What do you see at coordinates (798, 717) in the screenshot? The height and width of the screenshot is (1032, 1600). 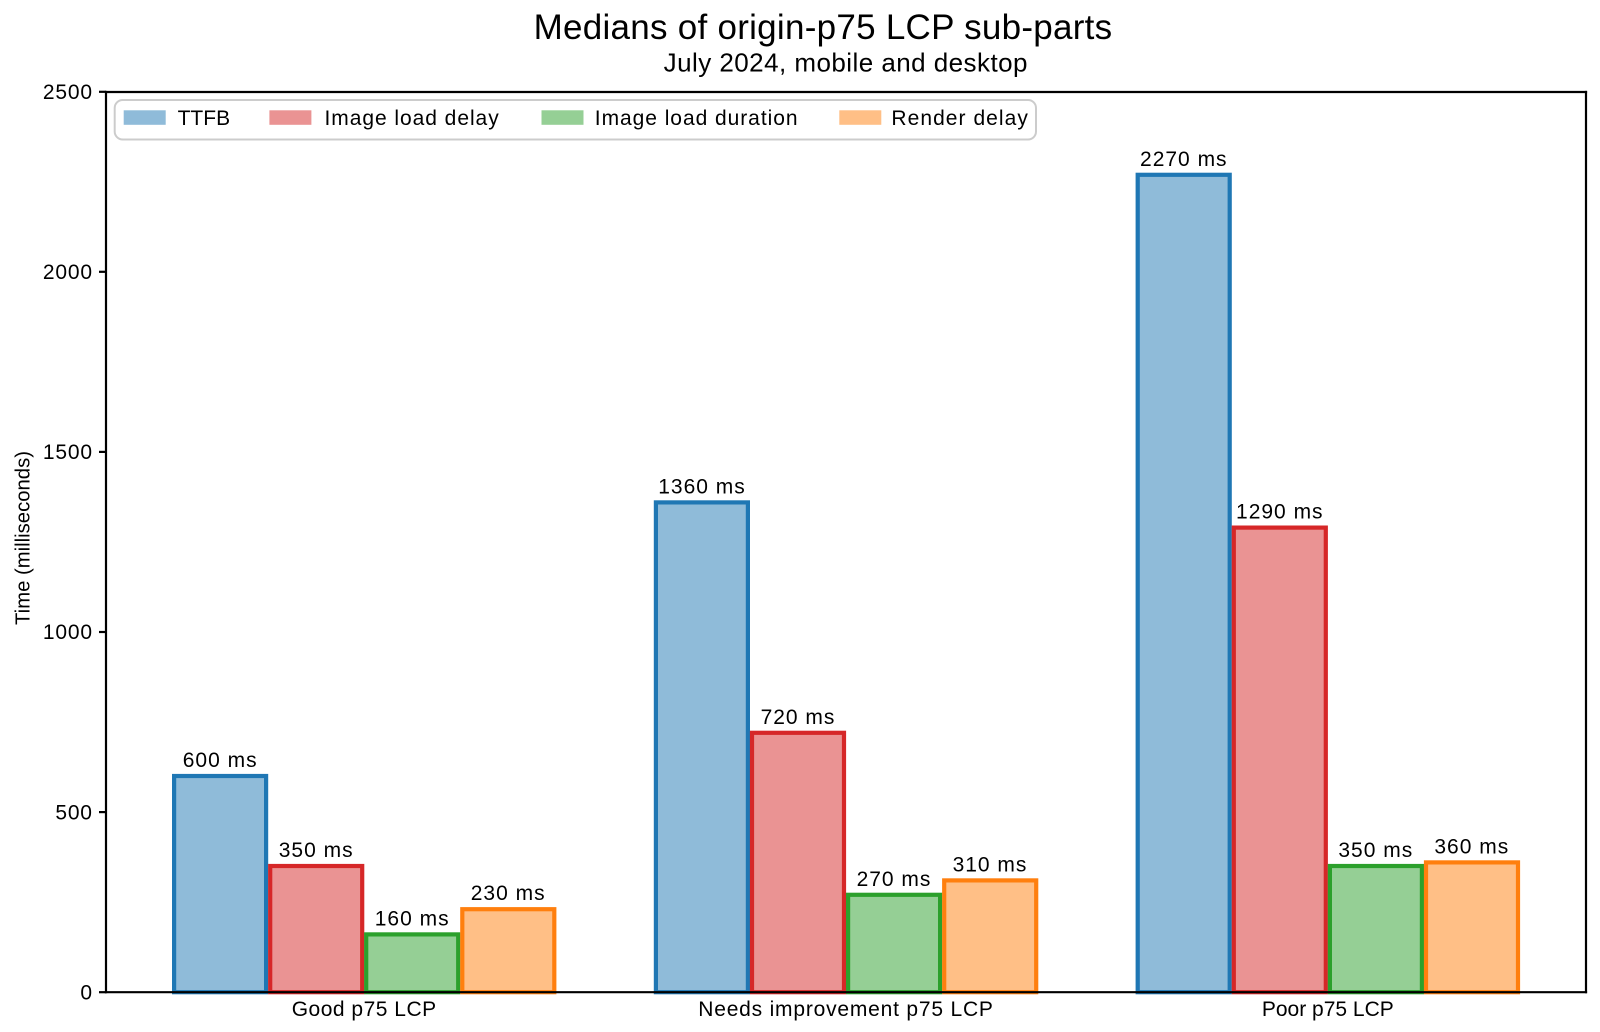 I see `svg-text: 720 ms` at bounding box center [798, 717].